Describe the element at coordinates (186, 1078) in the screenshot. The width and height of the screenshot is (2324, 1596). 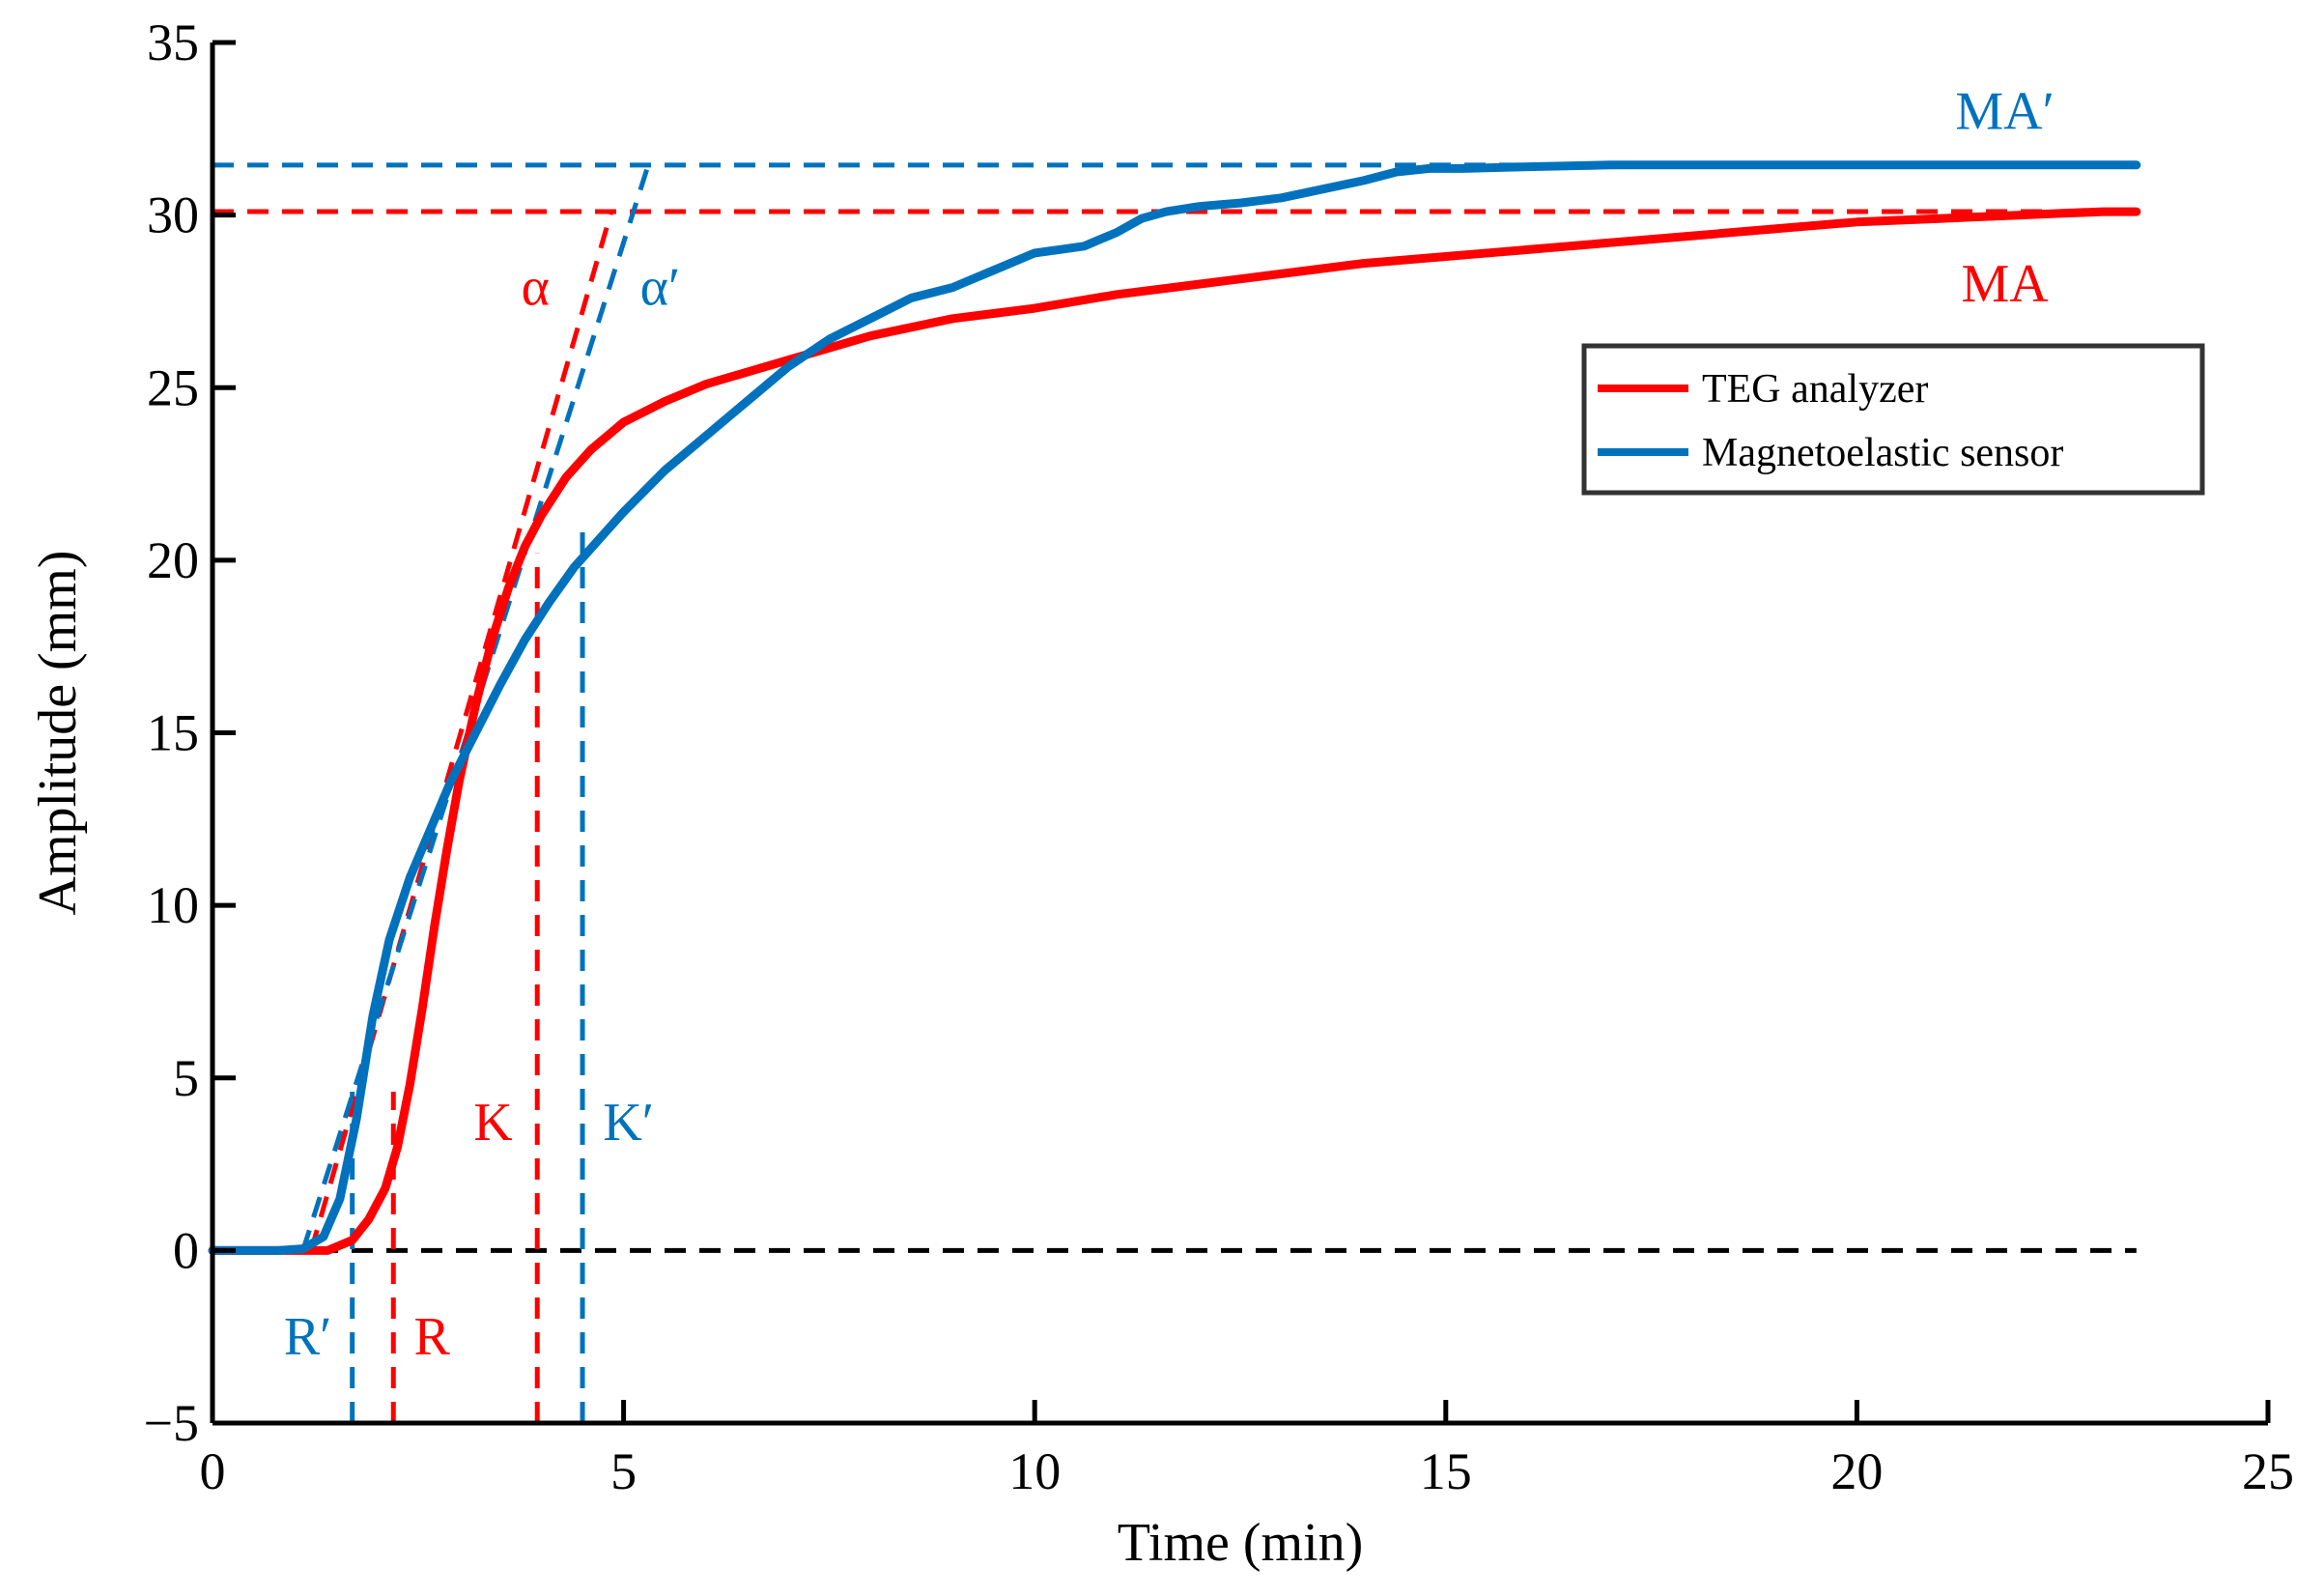
I see `y-tick-label: 5` at that location.